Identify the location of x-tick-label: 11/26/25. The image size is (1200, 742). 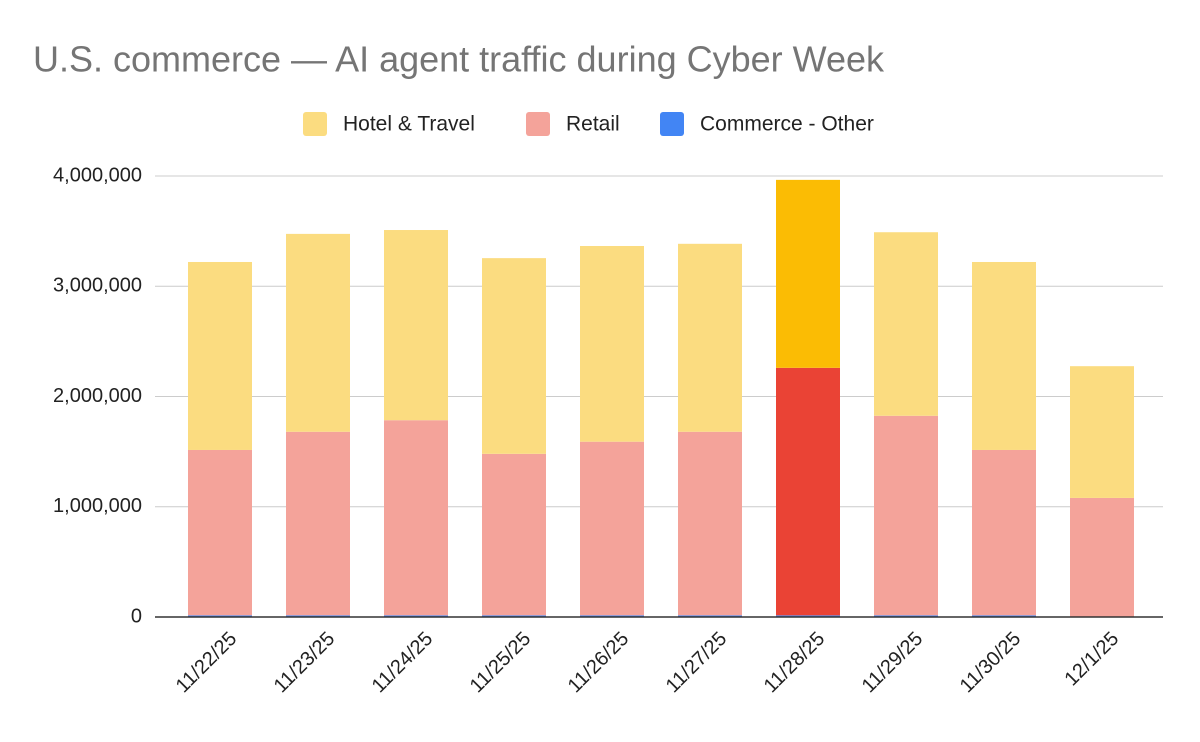
(599, 663).